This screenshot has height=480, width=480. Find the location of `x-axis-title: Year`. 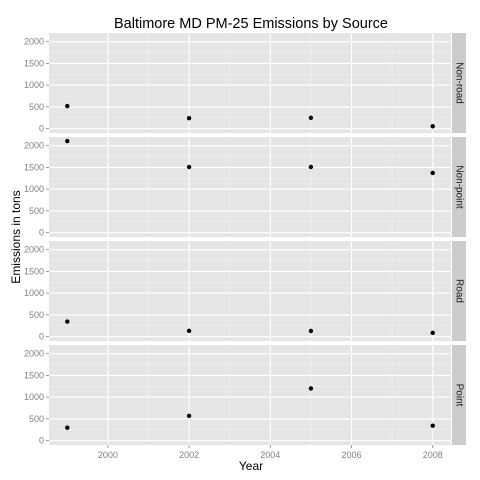

x-axis-title: Year is located at coordinates (251, 466).